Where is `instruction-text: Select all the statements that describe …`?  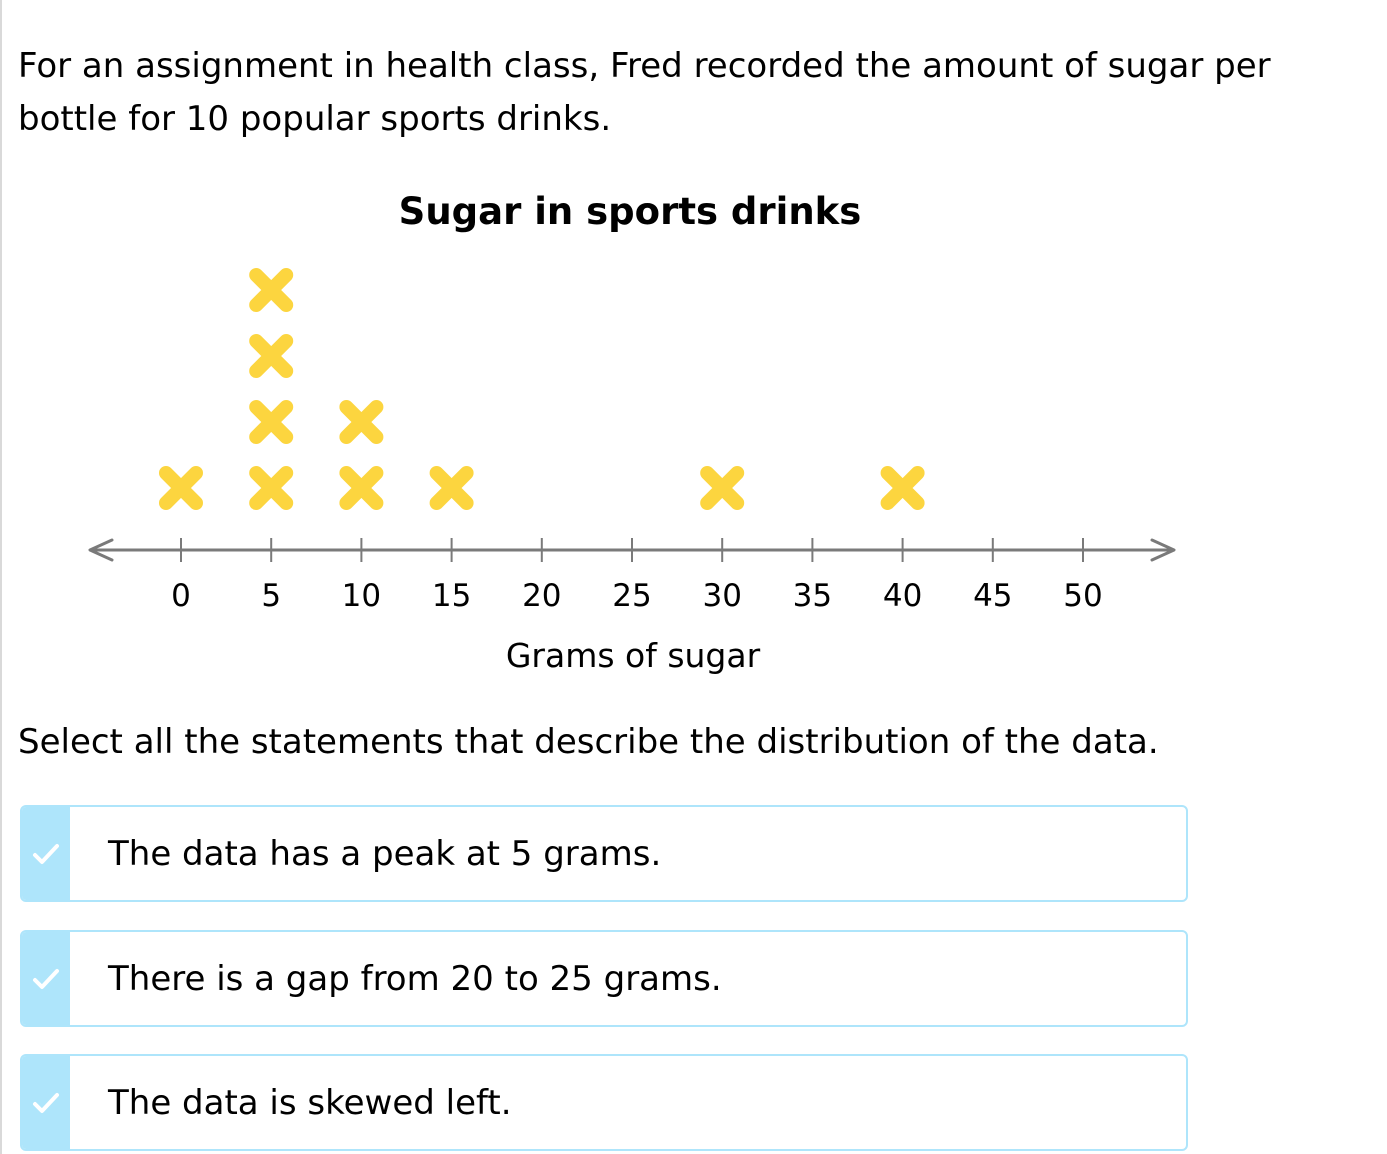 instruction-text: Select all the statements that describe … is located at coordinates (588, 742).